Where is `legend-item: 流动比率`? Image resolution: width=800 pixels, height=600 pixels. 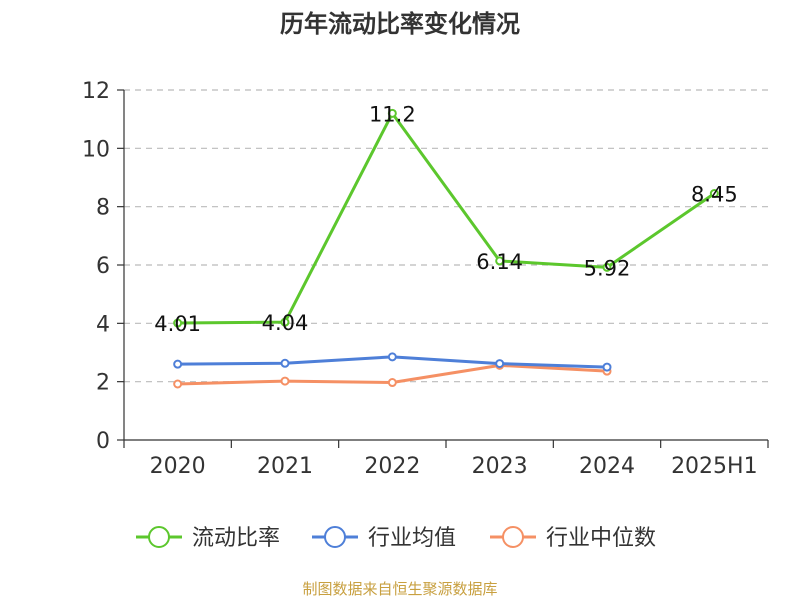 legend-item: 流动比率 is located at coordinates (208, 538).